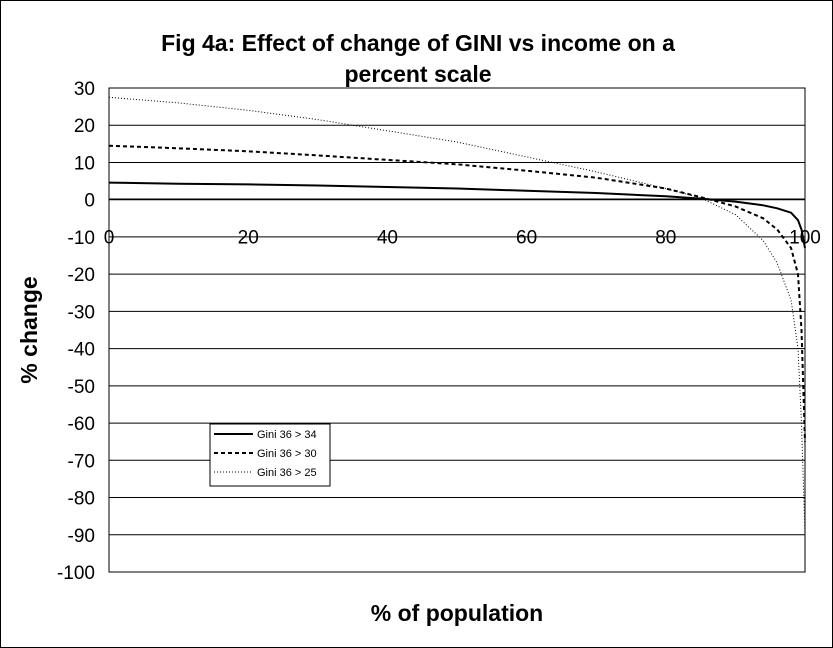 The width and height of the screenshot is (833, 648). I want to click on y-tick-label: -100, so click(76, 573).